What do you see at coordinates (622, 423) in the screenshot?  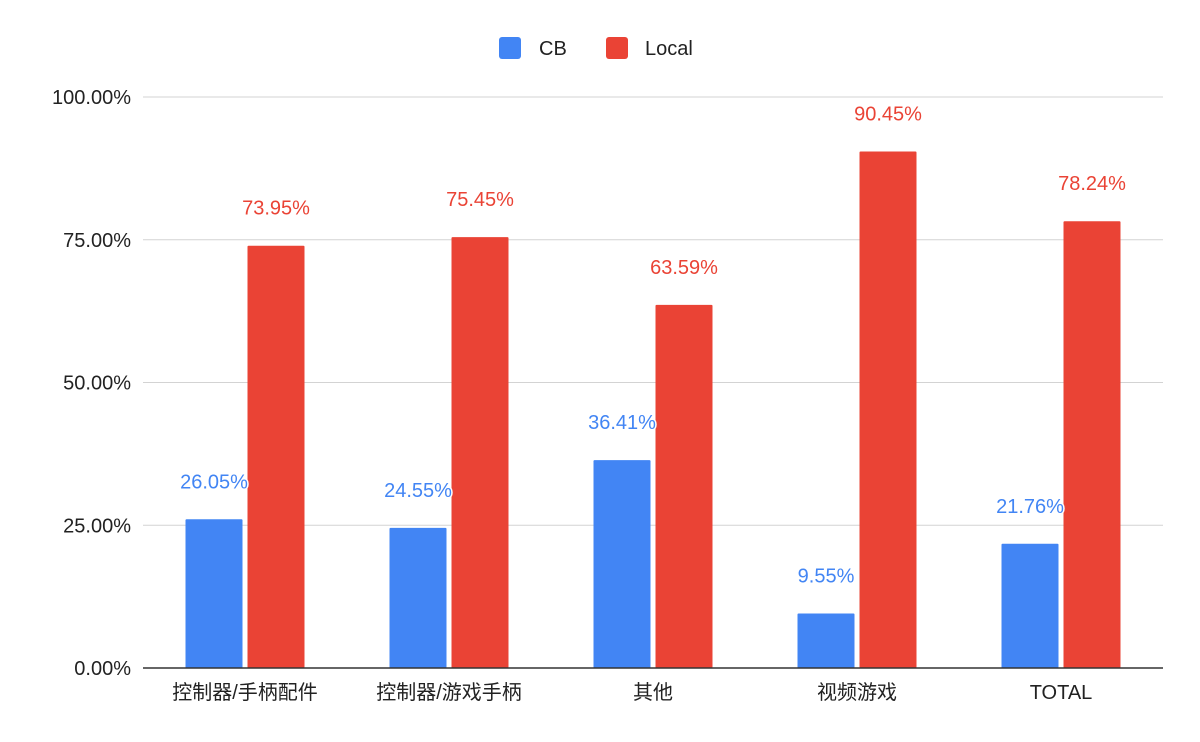 I see `data-label-cb: 36.41%` at bounding box center [622, 423].